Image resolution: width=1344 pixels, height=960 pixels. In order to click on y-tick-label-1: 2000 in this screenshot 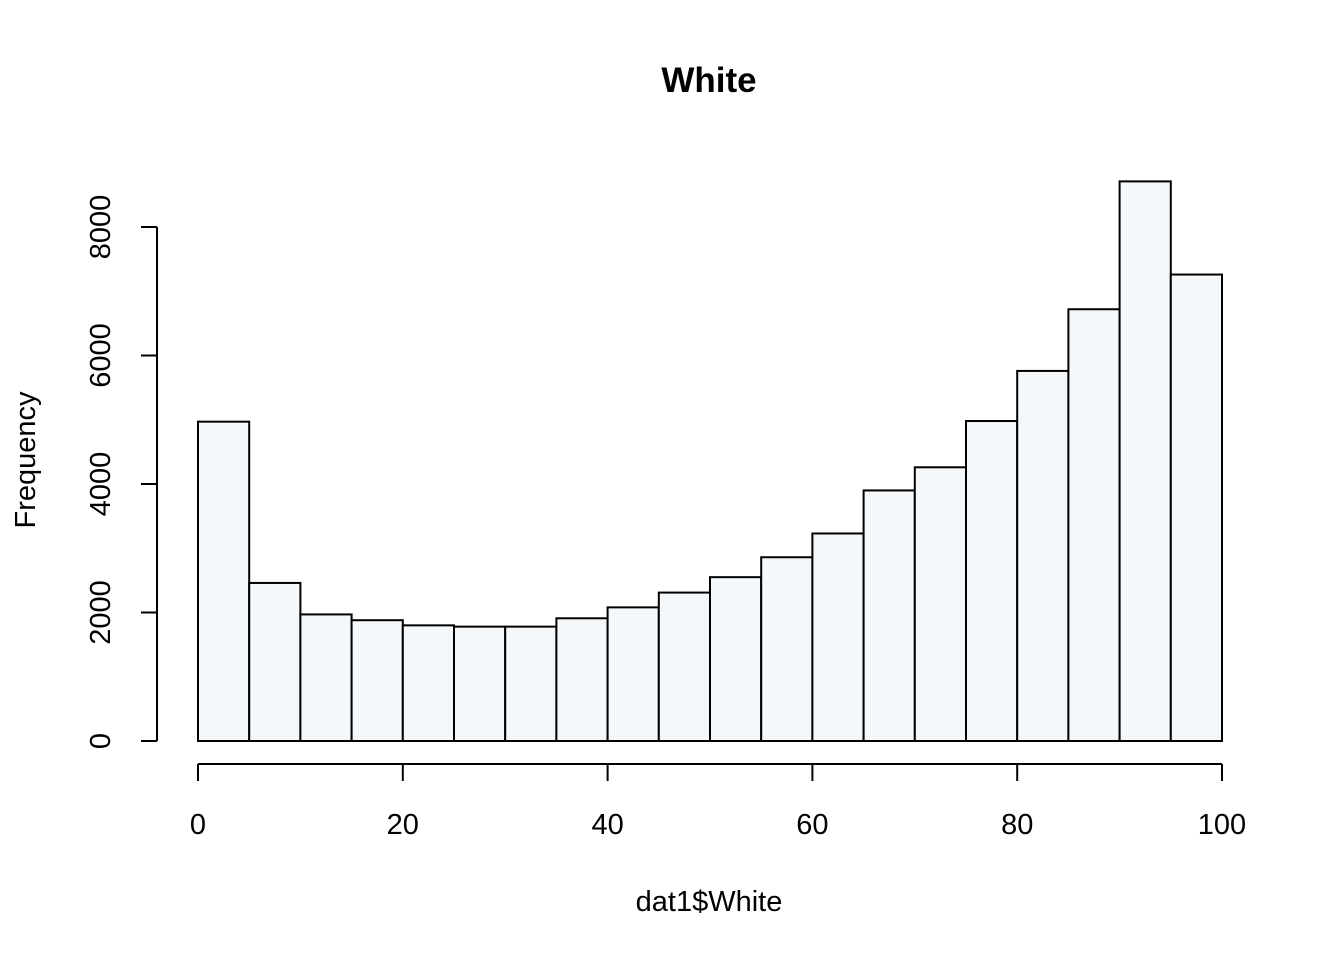, I will do `click(101, 612)`.